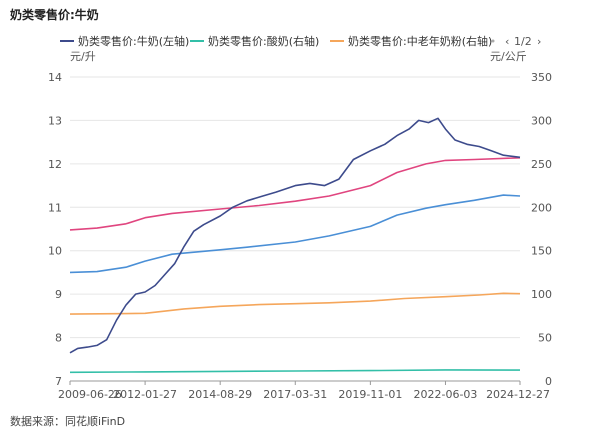  What do you see at coordinates (523, 41) in the screenshot?
I see `legend-page-indicator: 1/2` at bounding box center [523, 41].